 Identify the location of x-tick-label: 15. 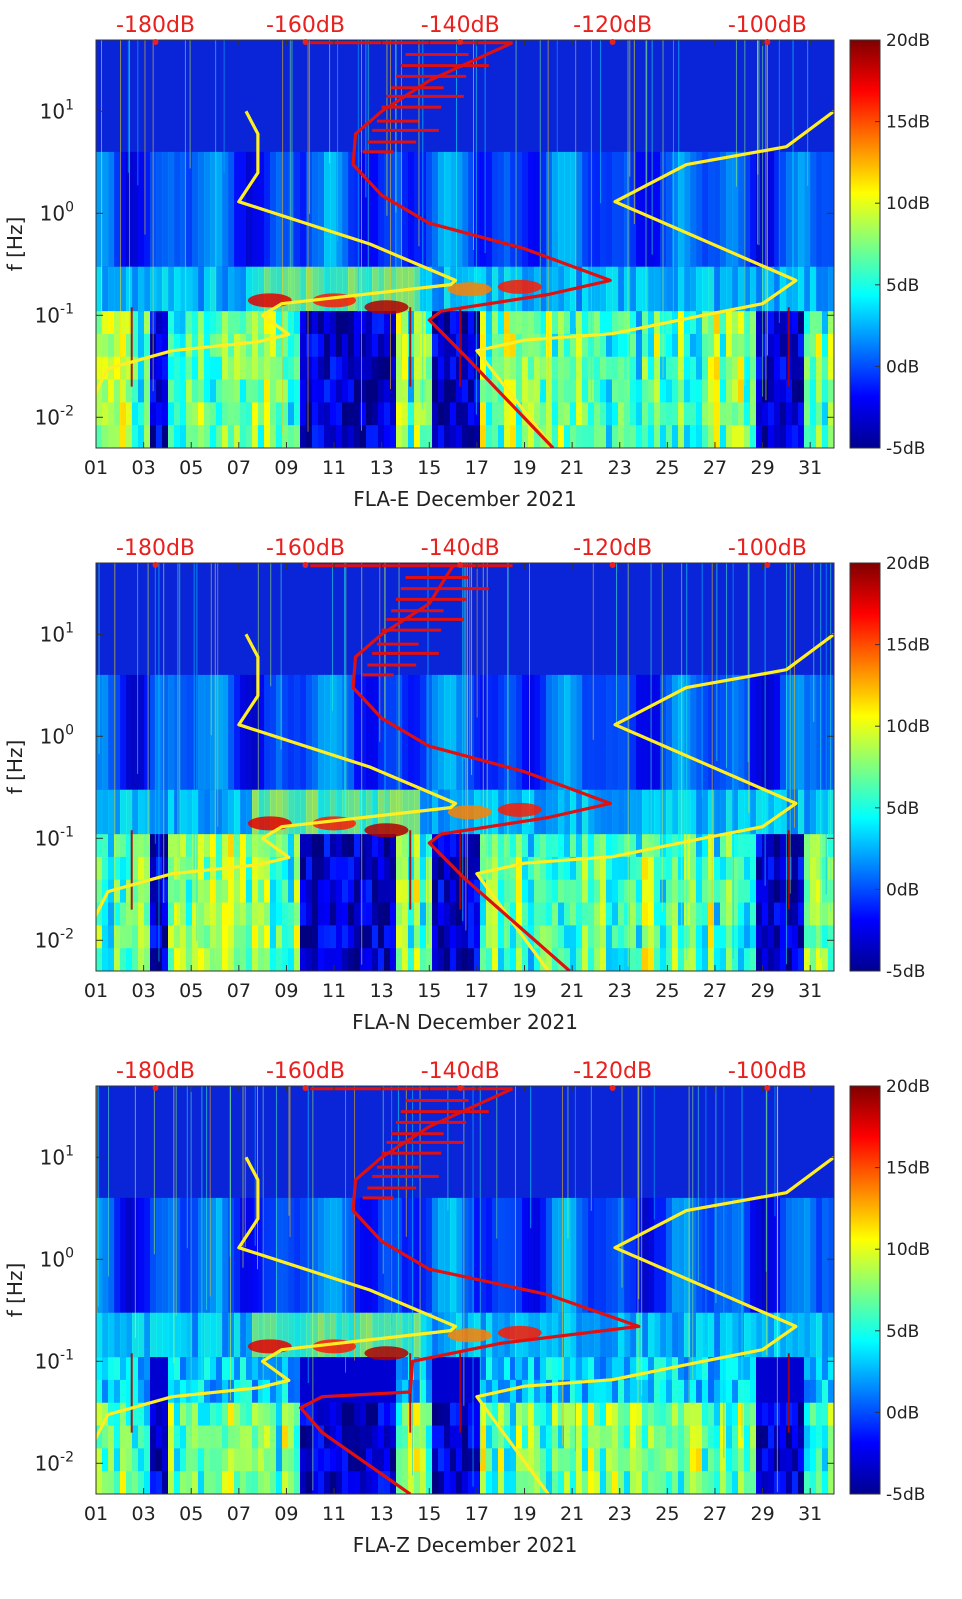
(429, 991).